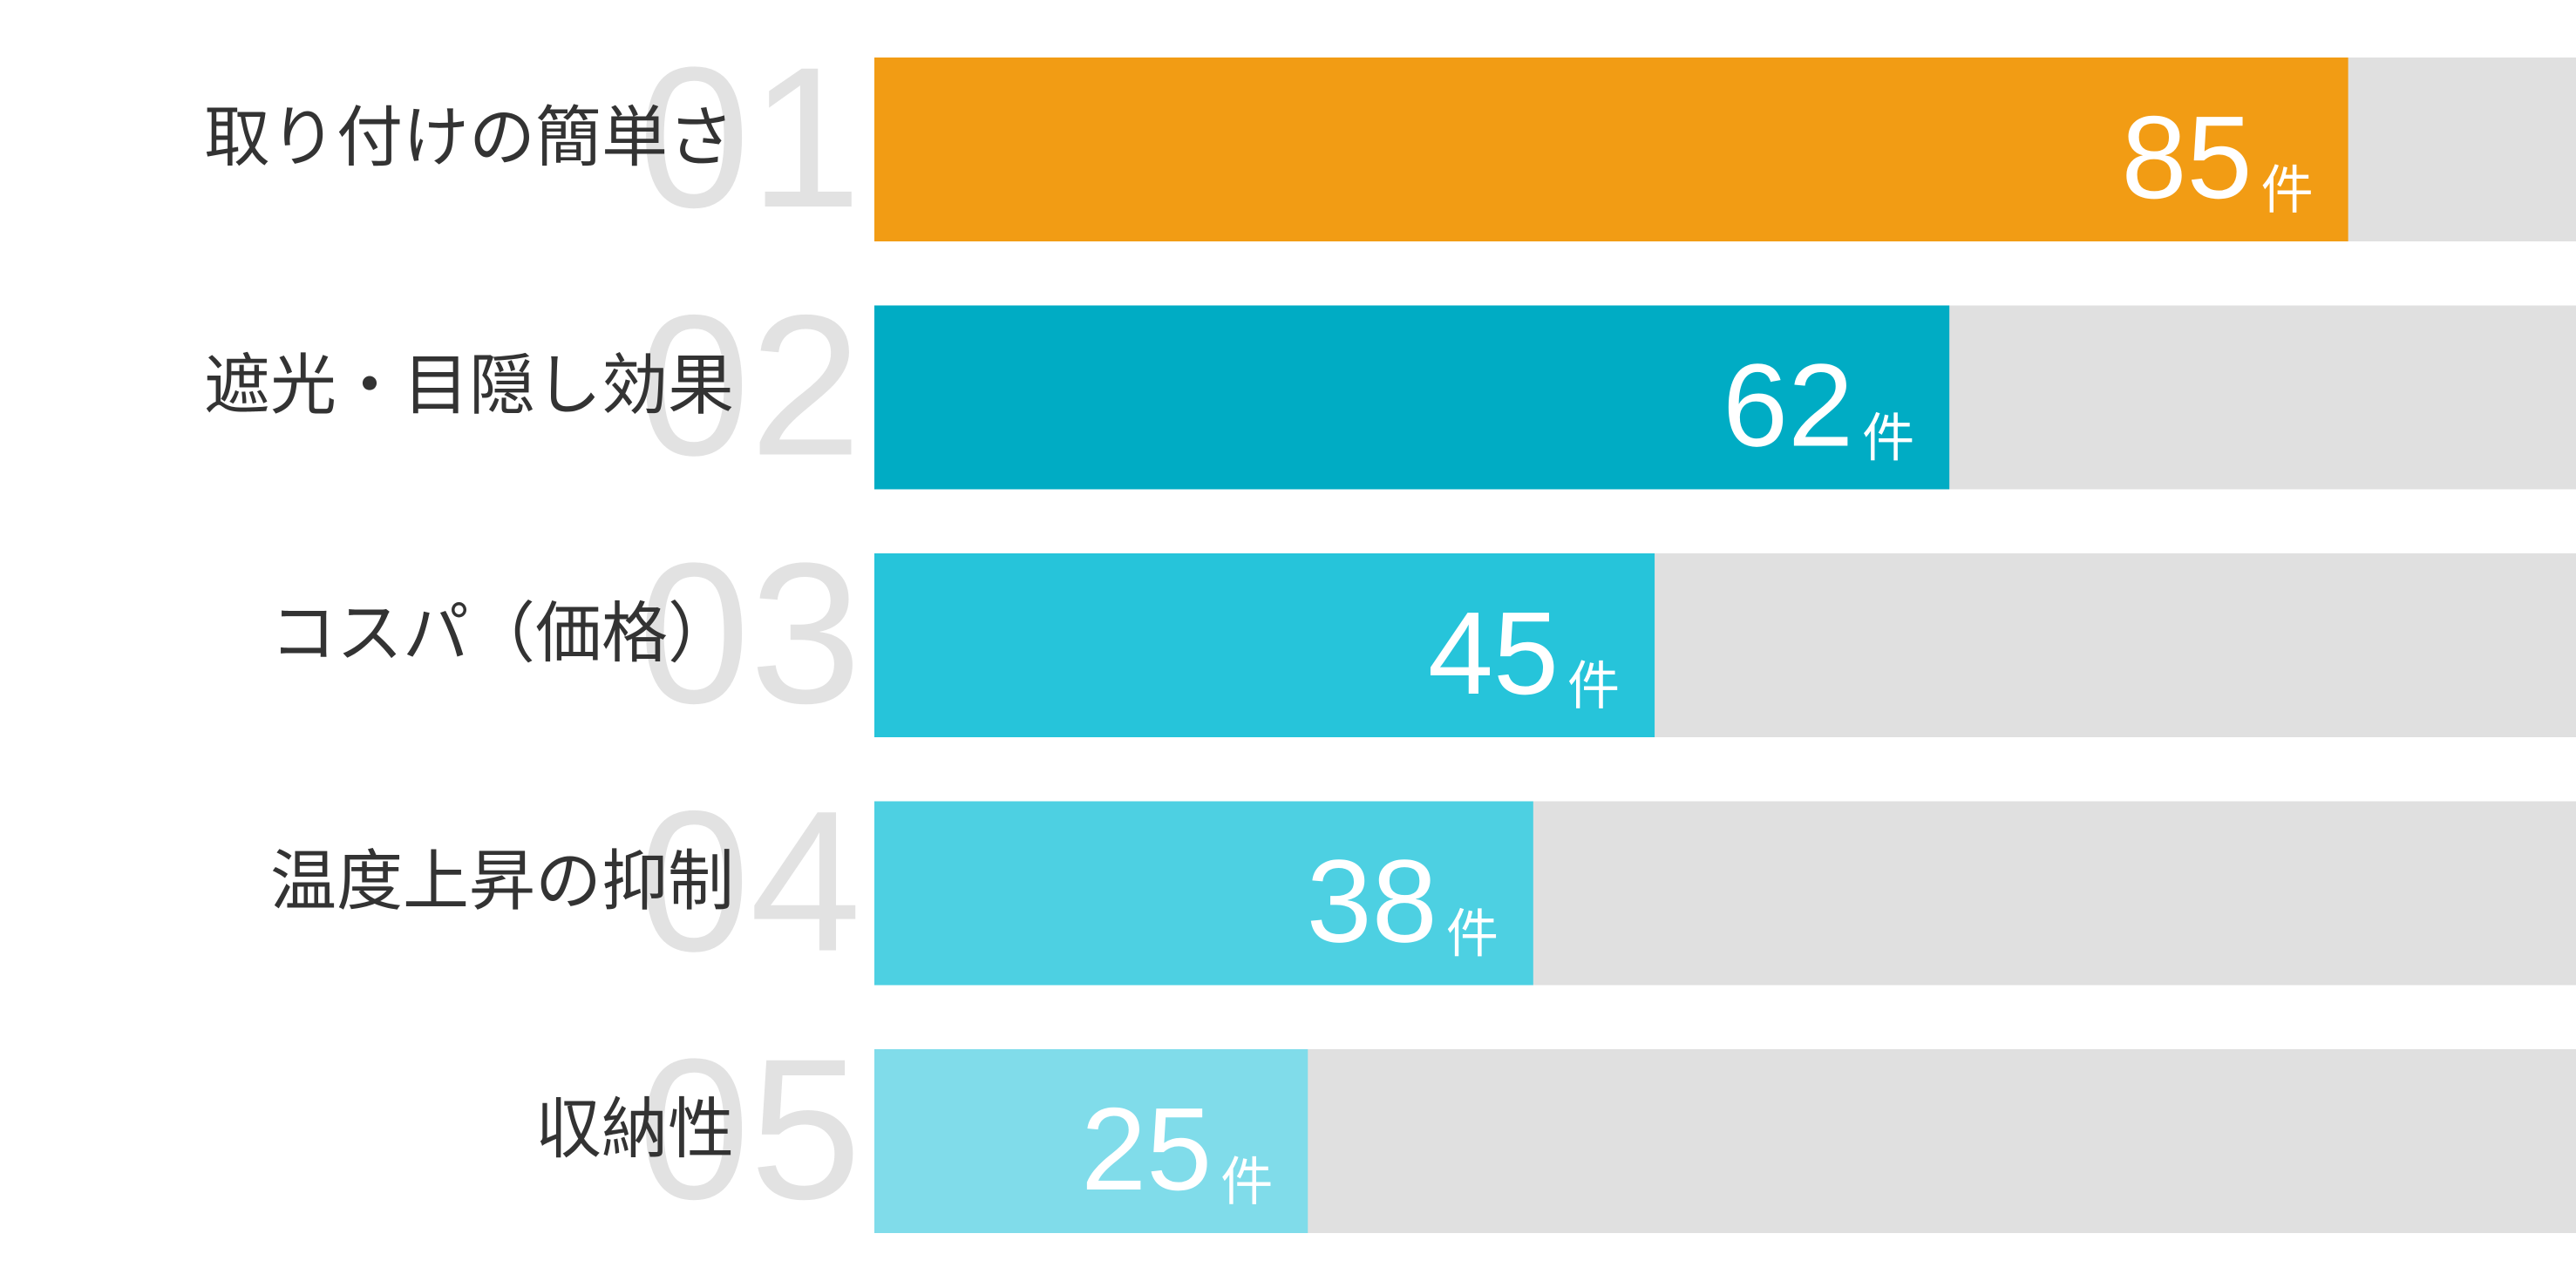  What do you see at coordinates (1146, 1149) in the screenshot?
I see `value-number: 25` at bounding box center [1146, 1149].